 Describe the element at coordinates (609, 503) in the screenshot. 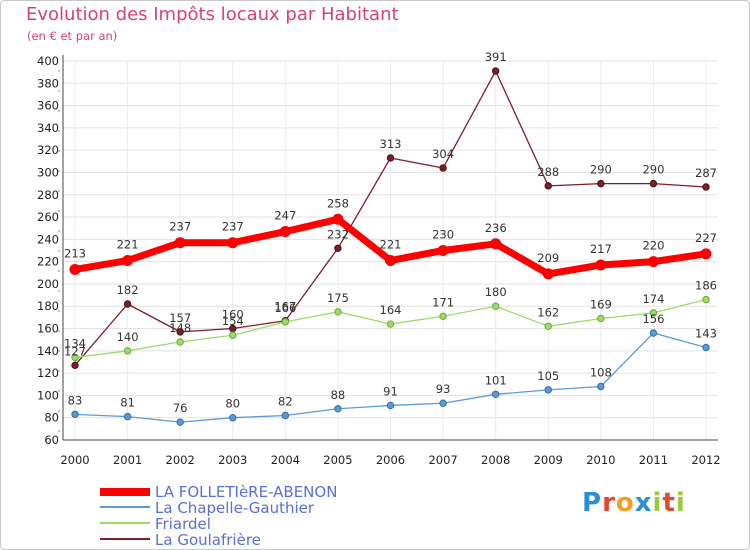

I see `logo-letter: r` at that location.